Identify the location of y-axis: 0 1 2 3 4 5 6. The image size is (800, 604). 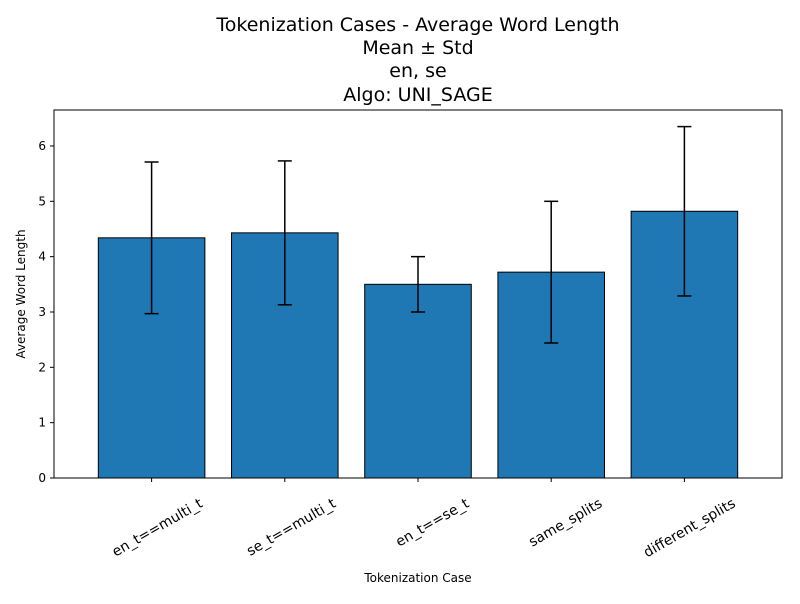
(46, 312).